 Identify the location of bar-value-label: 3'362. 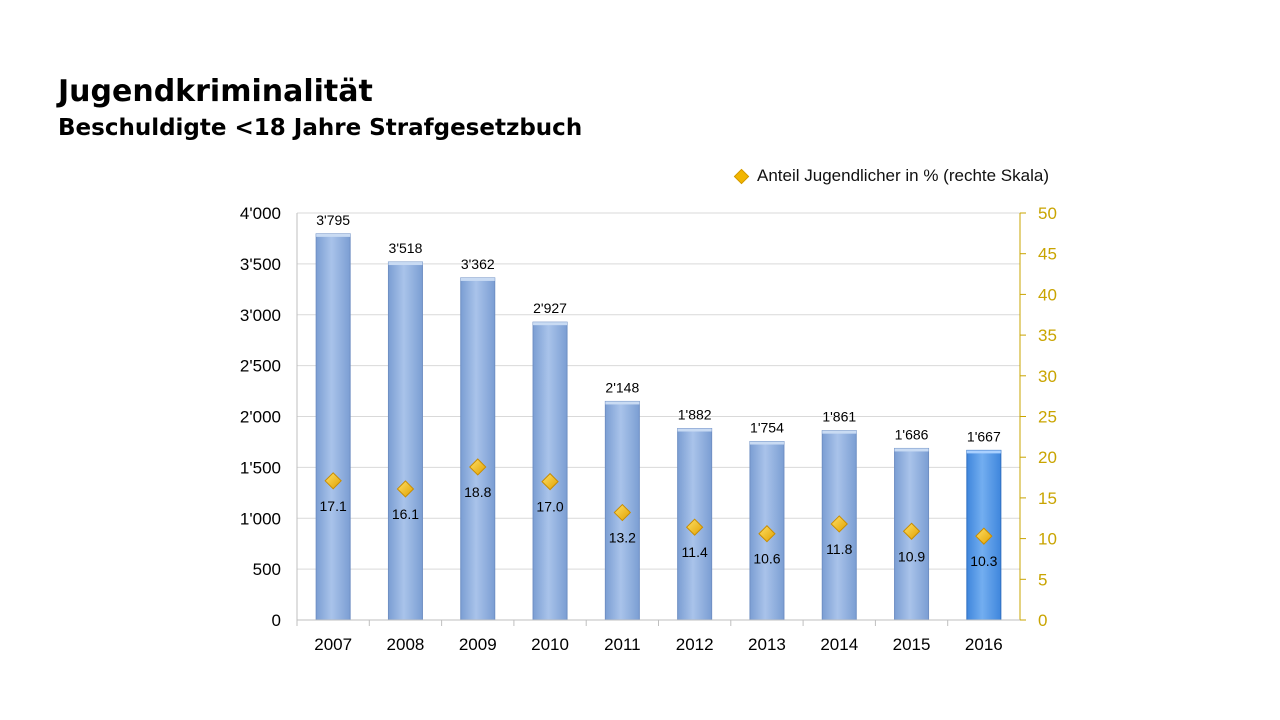
(478, 264).